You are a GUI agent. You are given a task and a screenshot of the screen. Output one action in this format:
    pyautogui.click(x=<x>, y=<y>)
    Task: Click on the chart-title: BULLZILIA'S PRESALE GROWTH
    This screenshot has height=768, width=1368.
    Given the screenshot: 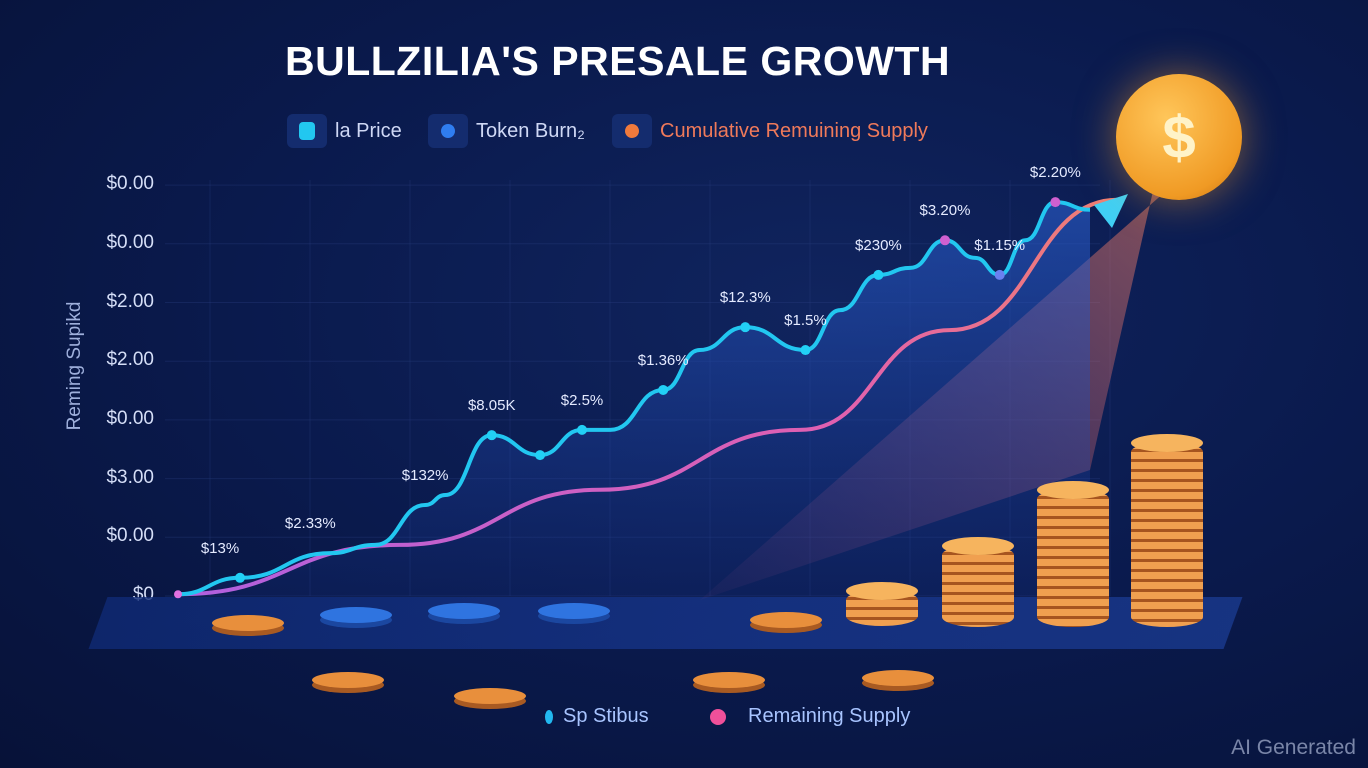 What is the action you would take?
    pyautogui.click(x=618, y=61)
    